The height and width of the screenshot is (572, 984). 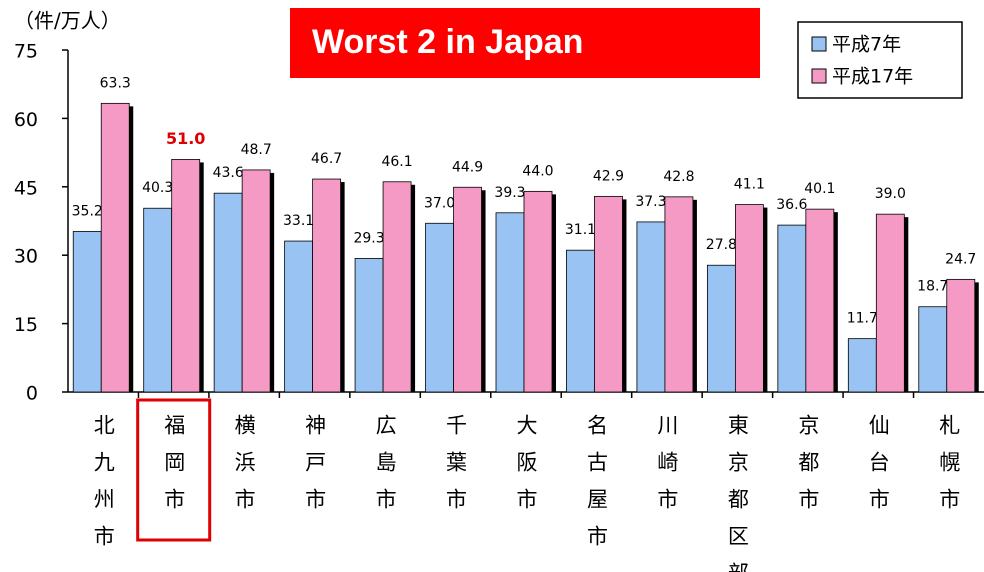 I want to click on x-tick-label: 千葉市, so click(x=456, y=469).